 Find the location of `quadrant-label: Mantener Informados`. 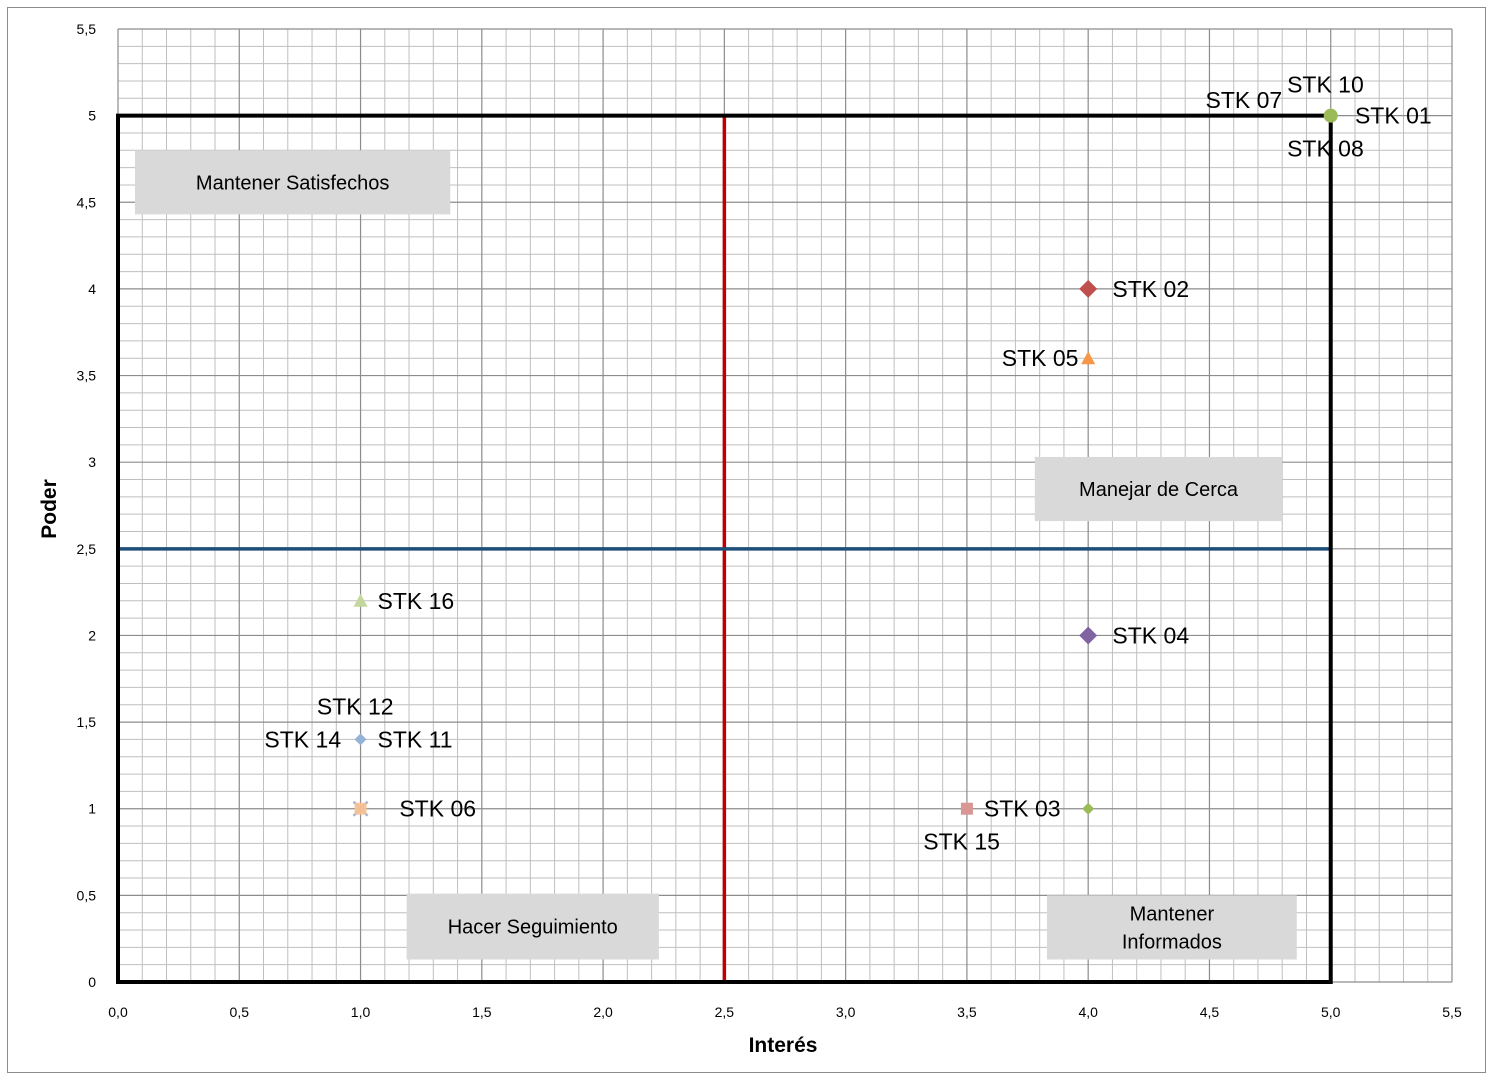

quadrant-label: Mantener Informados is located at coordinates (1171, 927).